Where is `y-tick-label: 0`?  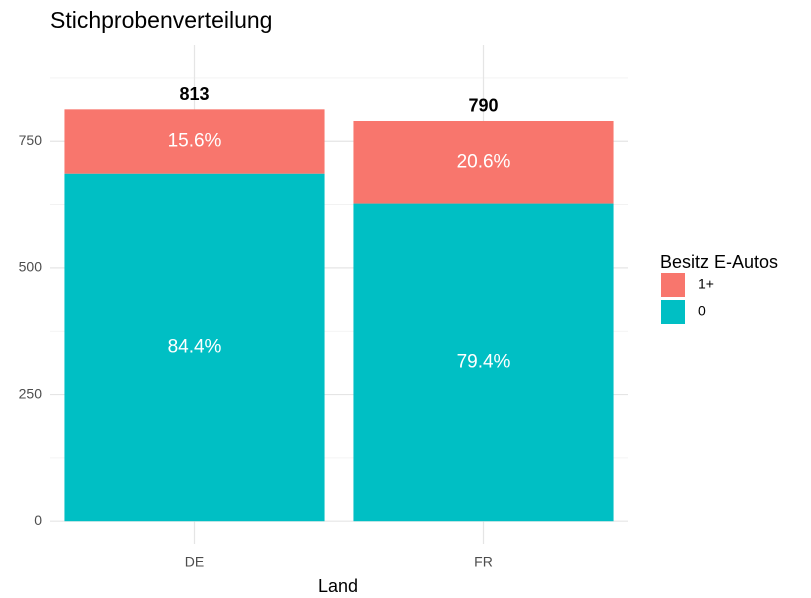
y-tick-label: 0 is located at coordinates (38, 520).